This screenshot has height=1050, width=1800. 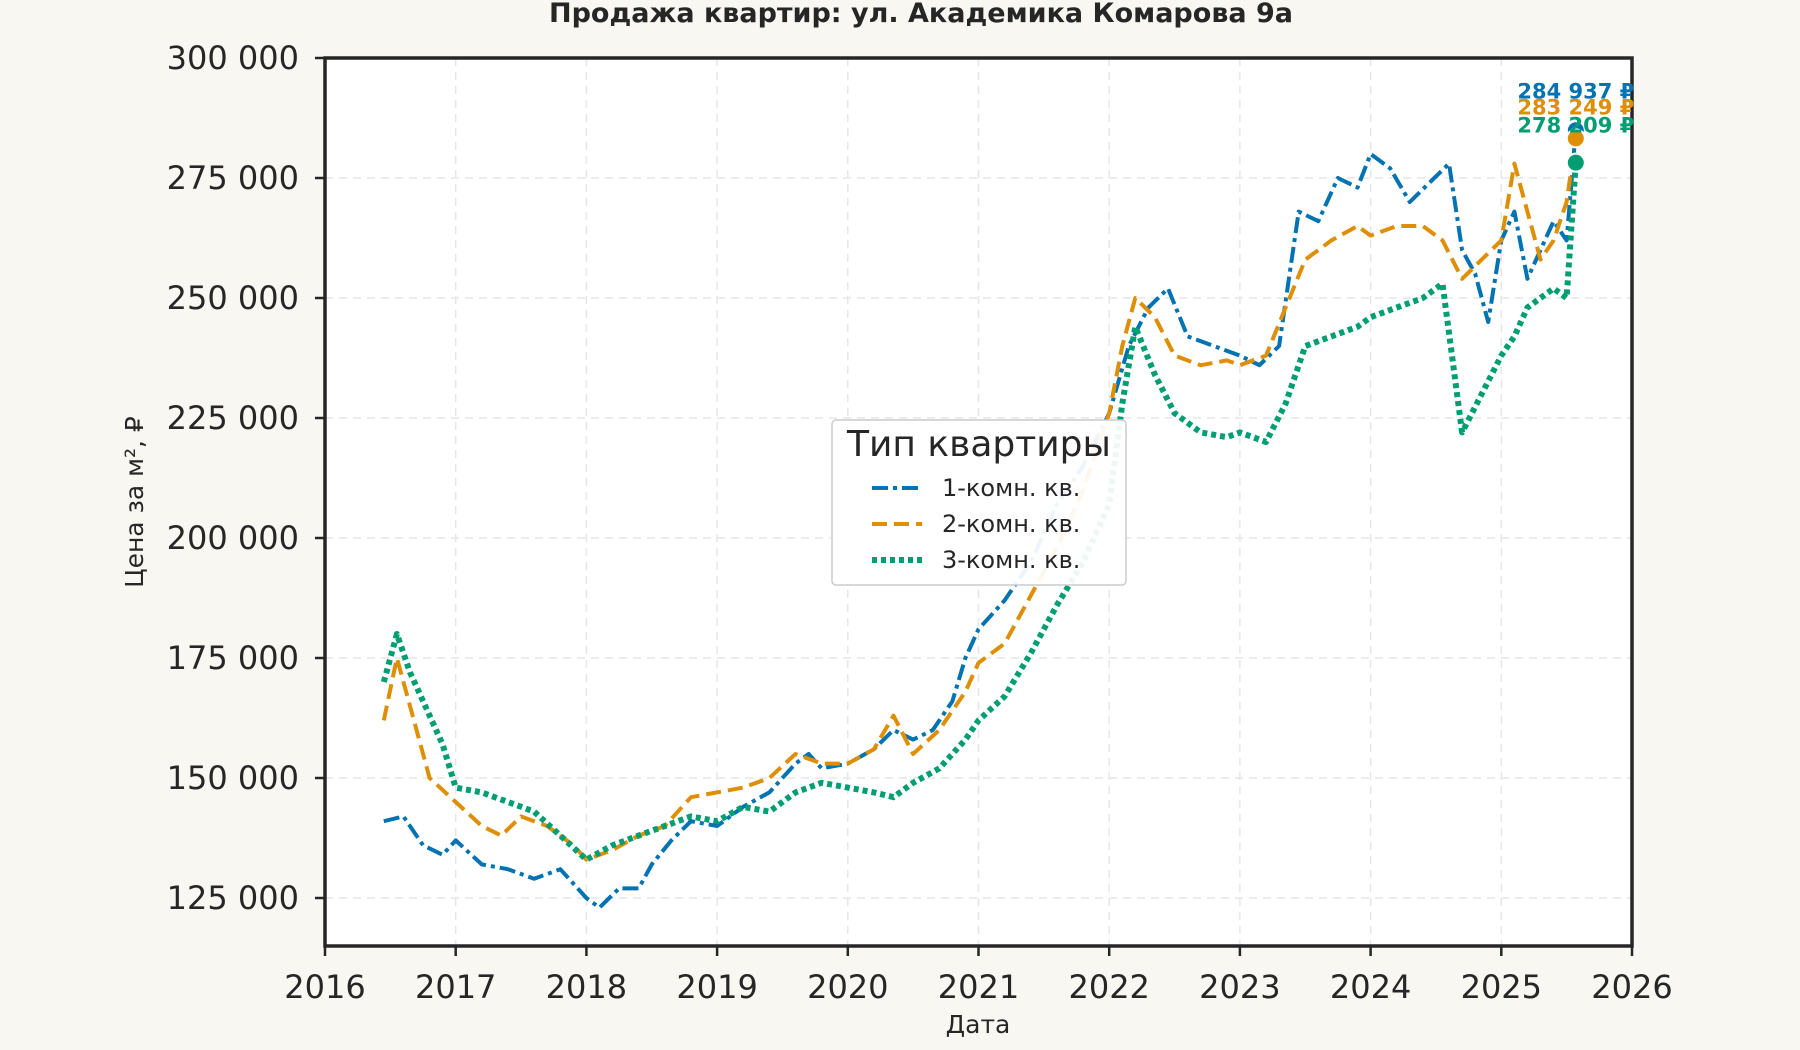 What do you see at coordinates (233, 58) in the screenshot?
I see `y-tick-label: 300 000` at bounding box center [233, 58].